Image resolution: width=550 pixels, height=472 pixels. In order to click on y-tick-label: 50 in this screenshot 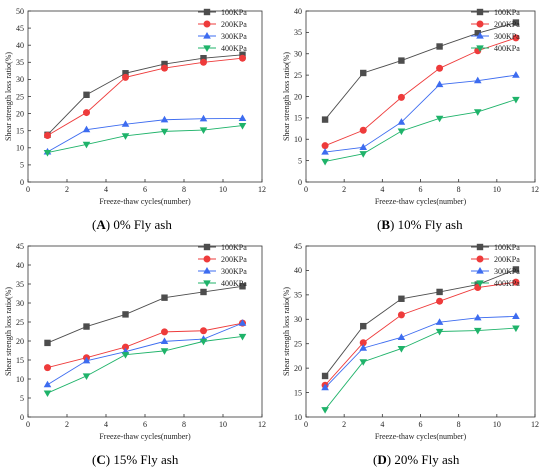, I will do `click(20, 11)`.